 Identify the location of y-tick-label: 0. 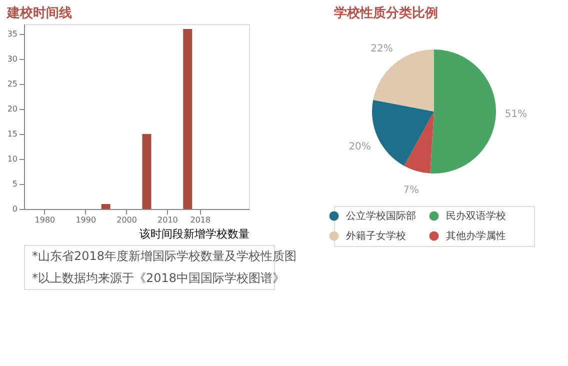
(15, 209).